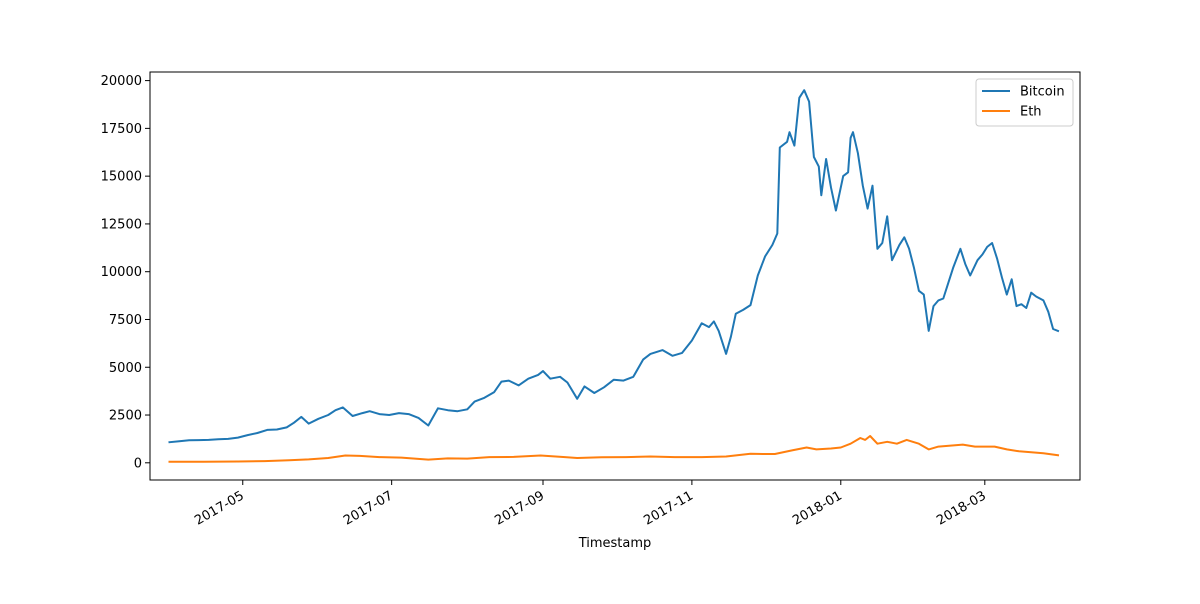 This screenshot has width=1200, height=604. What do you see at coordinates (1042, 92) in the screenshot?
I see `legend-label-bitcoin: Bitcoin` at bounding box center [1042, 92].